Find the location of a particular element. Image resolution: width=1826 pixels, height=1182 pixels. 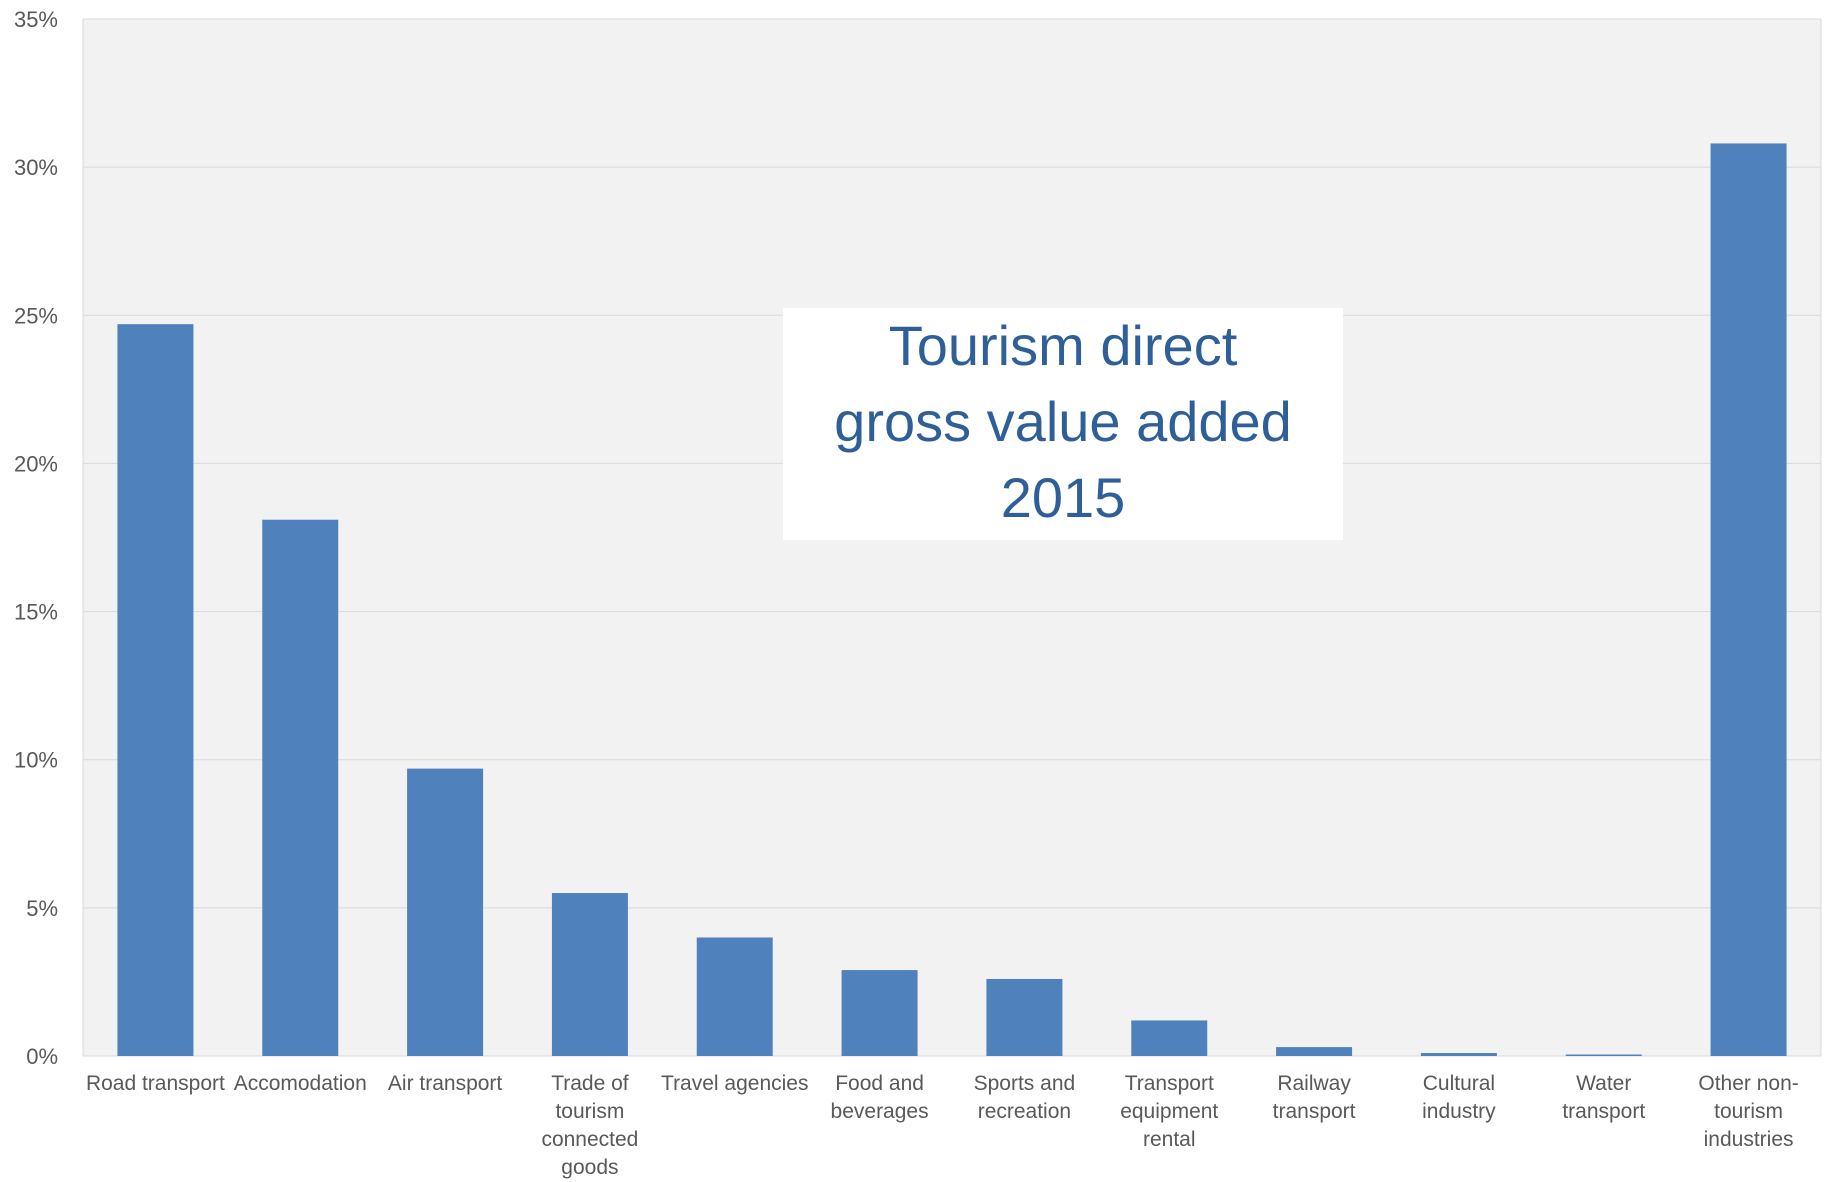

x-tick-label: Travel agencies is located at coordinates (735, 1084).